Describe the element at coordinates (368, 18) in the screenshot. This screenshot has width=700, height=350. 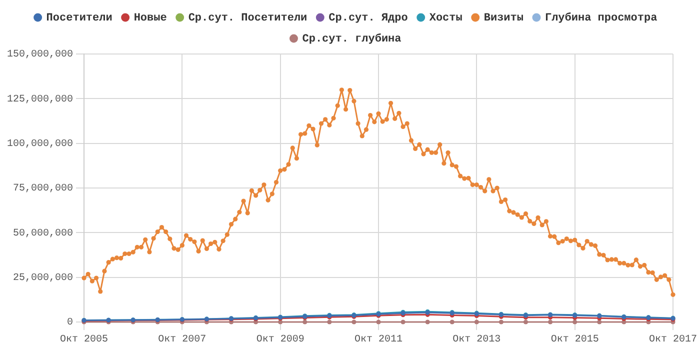
I see `legend-label: Ср.сут. Ядро` at that location.